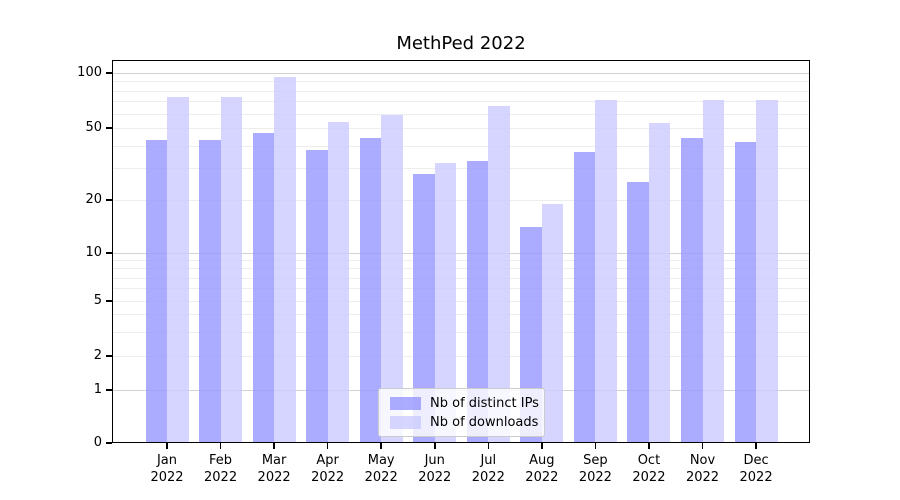 Image resolution: width=900 pixels, height=500 pixels. I want to click on y-tick-label: 0, so click(97, 442).